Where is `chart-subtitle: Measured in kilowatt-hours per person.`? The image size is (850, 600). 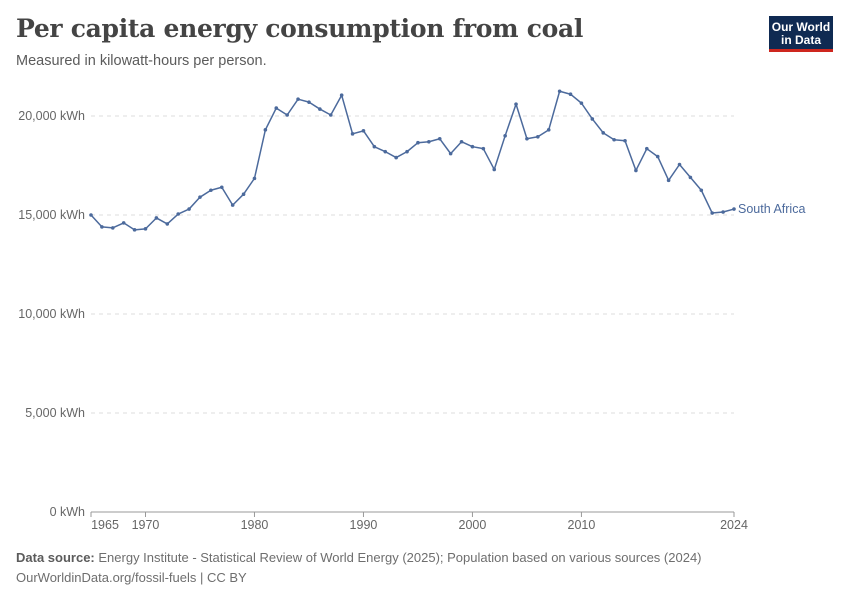 chart-subtitle: Measured in kilowatt-hours per person. is located at coordinates (141, 61).